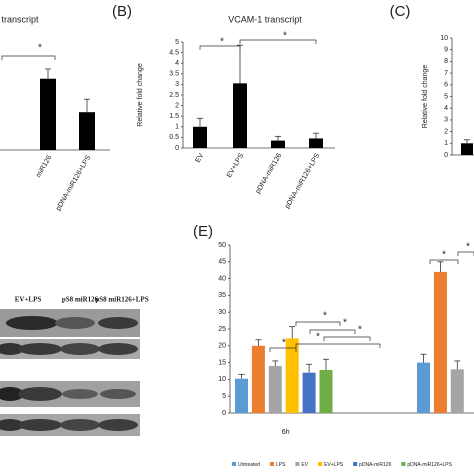  What do you see at coordinates (174, 52) in the screenshot?
I see `y-tick-label: 4.5` at bounding box center [174, 52].